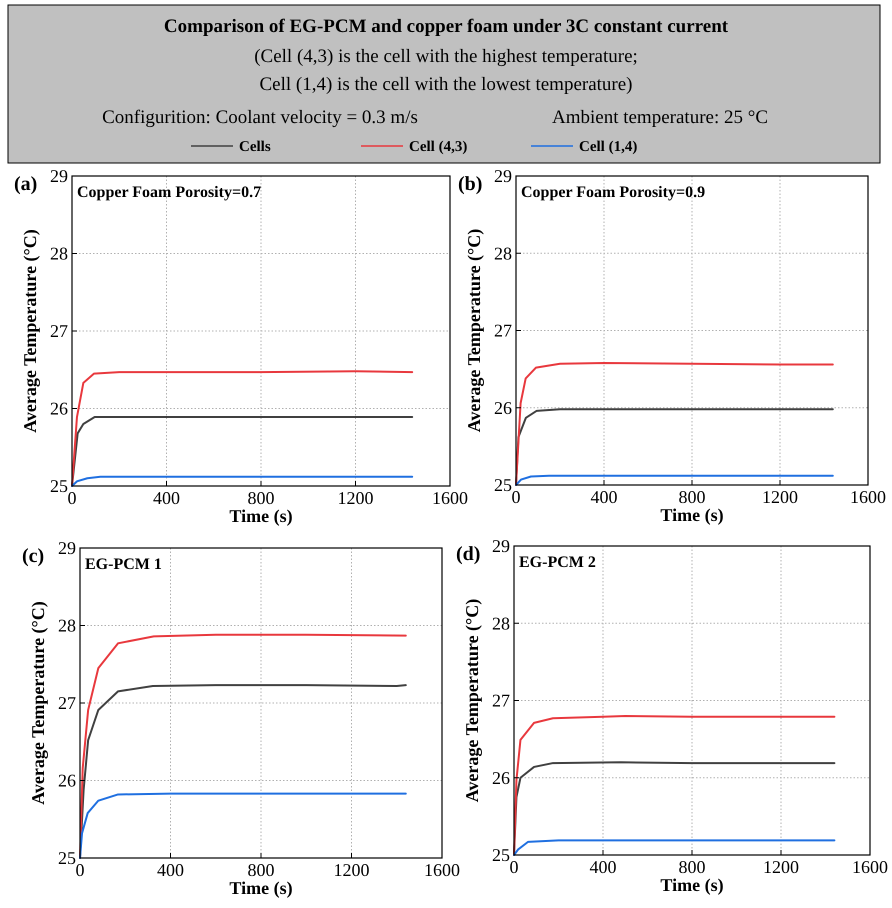  What do you see at coordinates (613, 192) in the screenshot?
I see `annotation: Copper Foam Porosity=0.9` at bounding box center [613, 192].